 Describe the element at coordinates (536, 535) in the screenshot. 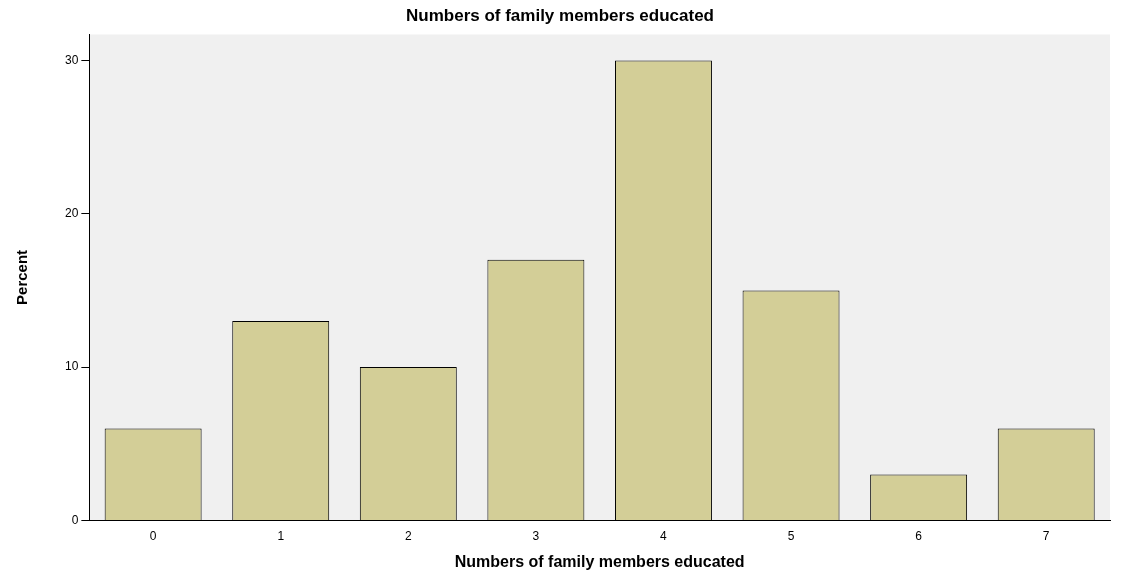

I see `x-tick-label: 3` at that location.